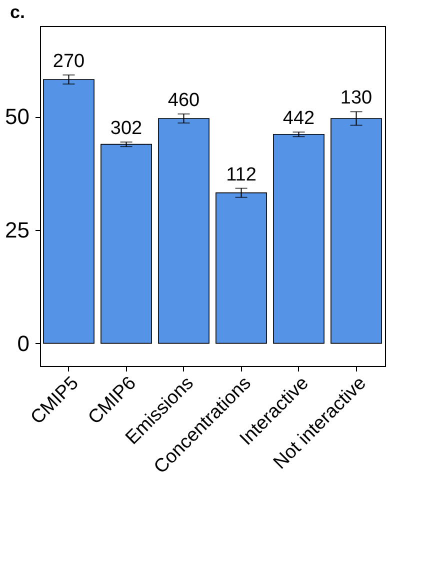 The image size is (424, 565). Describe the element at coordinates (68, 61) in the screenshot. I see `annotation: 270` at that location.